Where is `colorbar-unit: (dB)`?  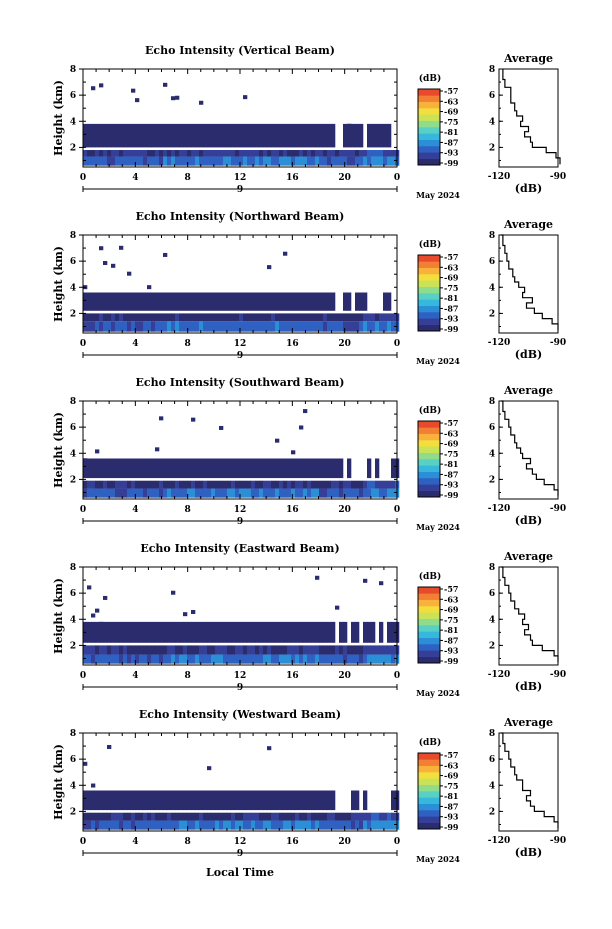
colorbar-unit: (dB) is located at coordinates (430, 576).